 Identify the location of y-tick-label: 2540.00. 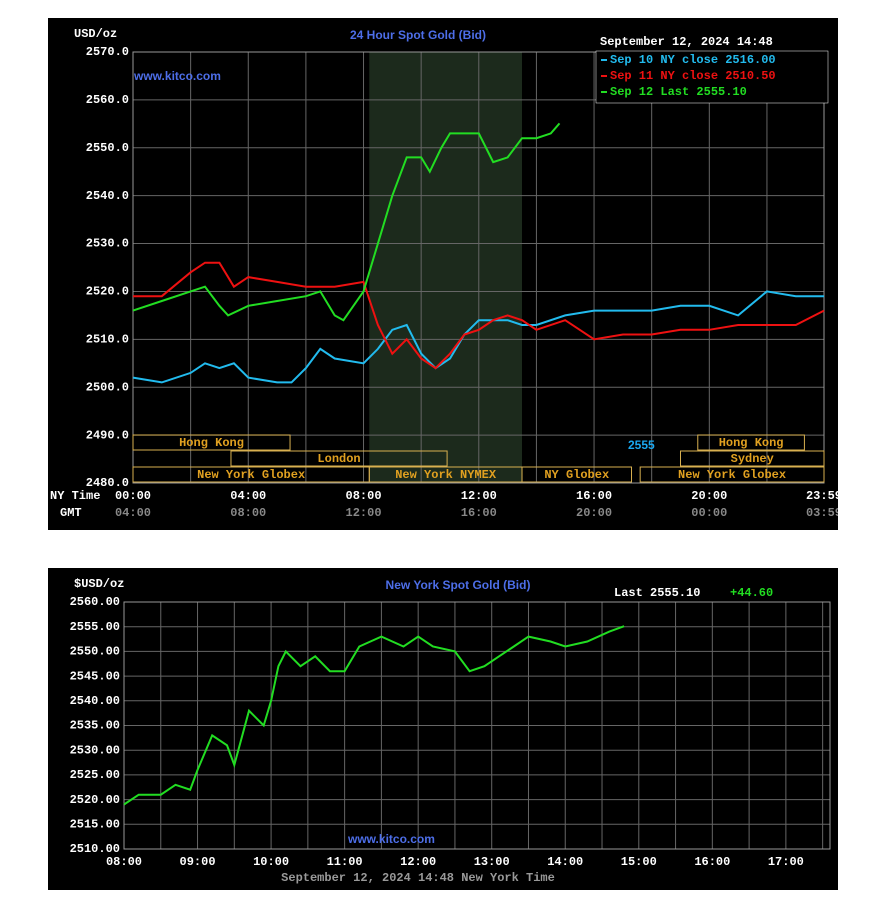
(95, 701).